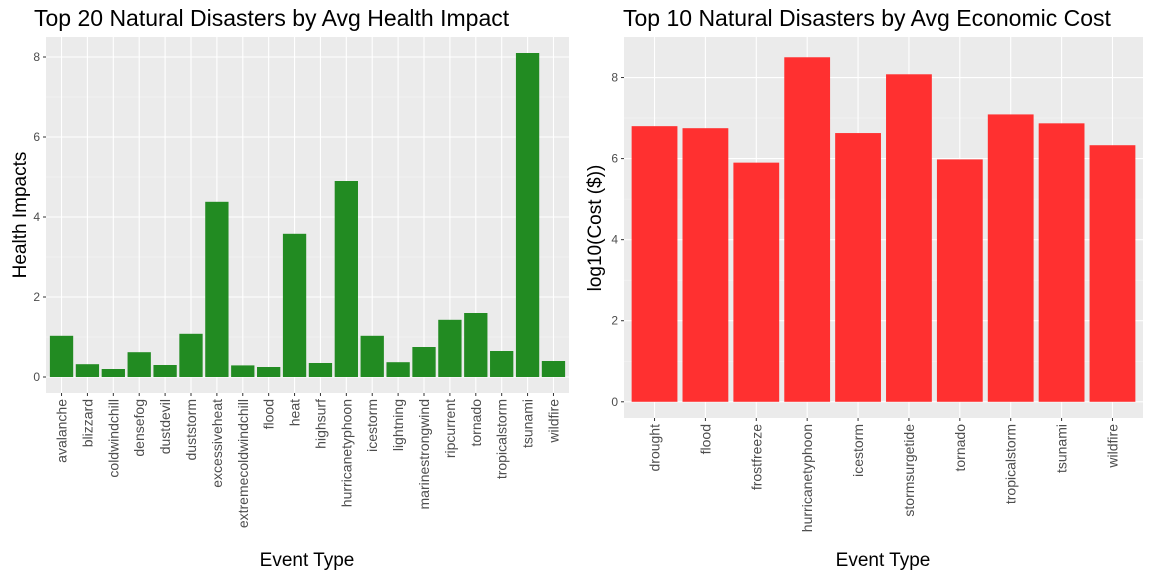  What do you see at coordinates (883, 560) in the screenshot?
I see `chart2-x-axis-title: Event Type` at bounding box center [883, 560].